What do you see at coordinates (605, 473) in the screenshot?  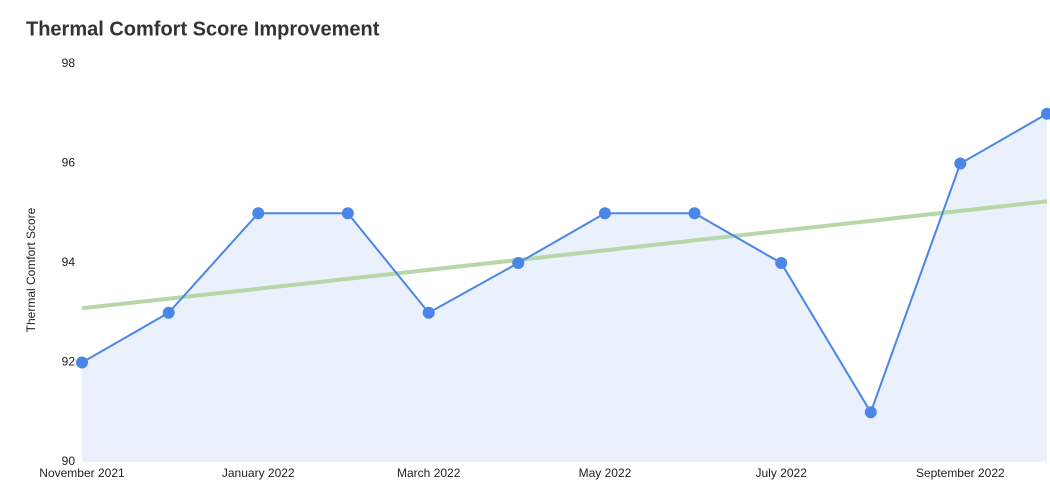 I see `x-tick-label: May 2022` at bounding box center [605, 473].